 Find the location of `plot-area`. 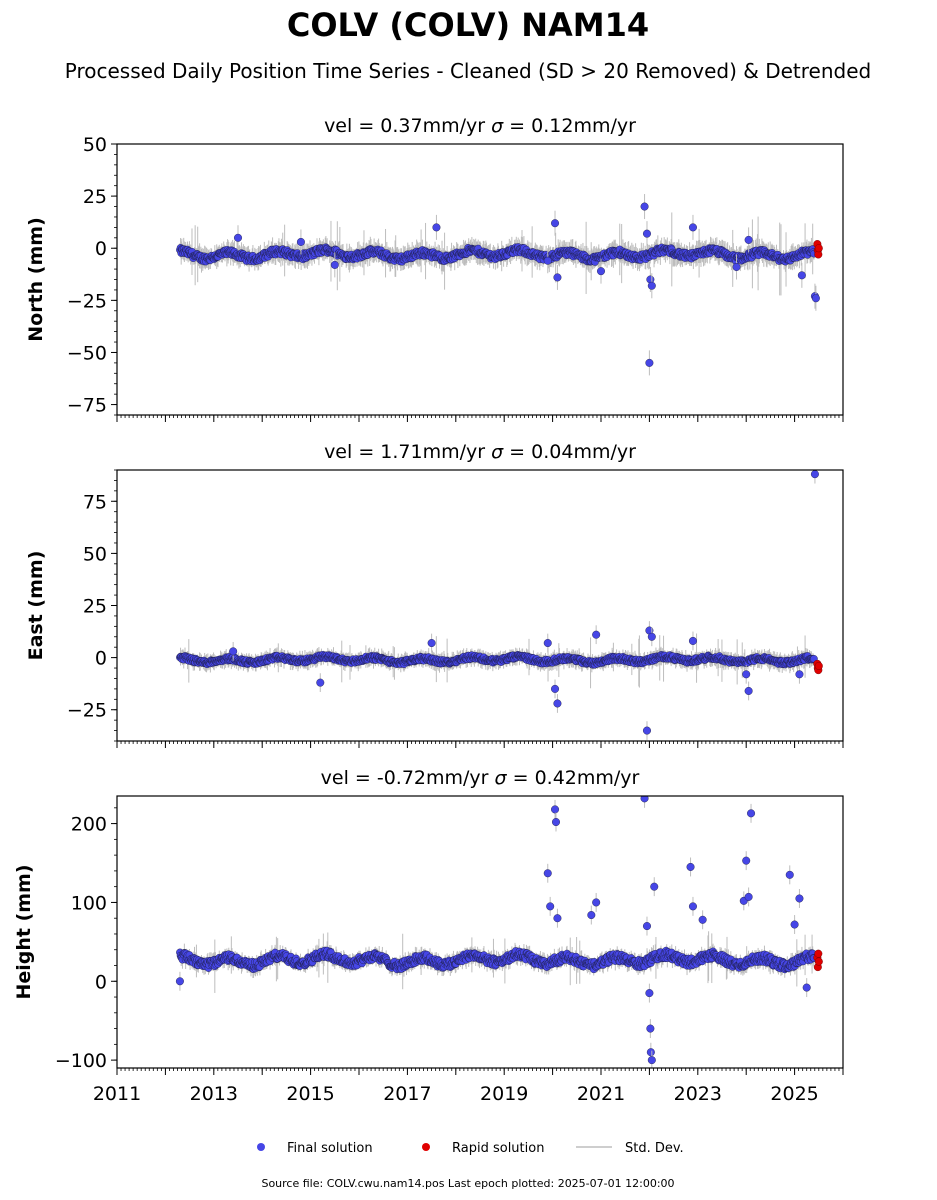

plot-area is located at coordinates (499, 285).